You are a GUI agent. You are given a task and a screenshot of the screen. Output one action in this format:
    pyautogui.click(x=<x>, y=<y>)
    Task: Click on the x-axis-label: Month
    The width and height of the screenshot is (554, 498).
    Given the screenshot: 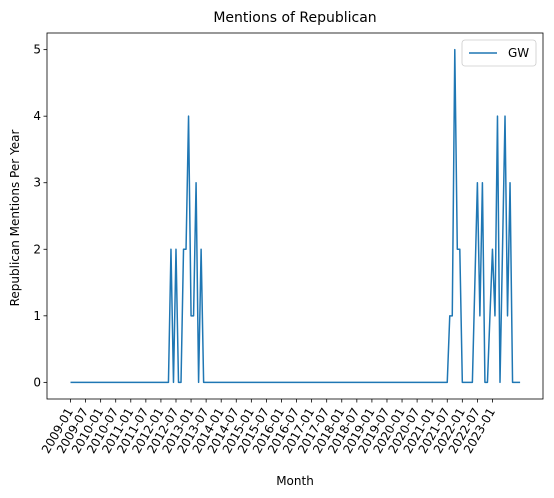 What is the action you would take?
    pyautogui.click(x=295, y=481)
    